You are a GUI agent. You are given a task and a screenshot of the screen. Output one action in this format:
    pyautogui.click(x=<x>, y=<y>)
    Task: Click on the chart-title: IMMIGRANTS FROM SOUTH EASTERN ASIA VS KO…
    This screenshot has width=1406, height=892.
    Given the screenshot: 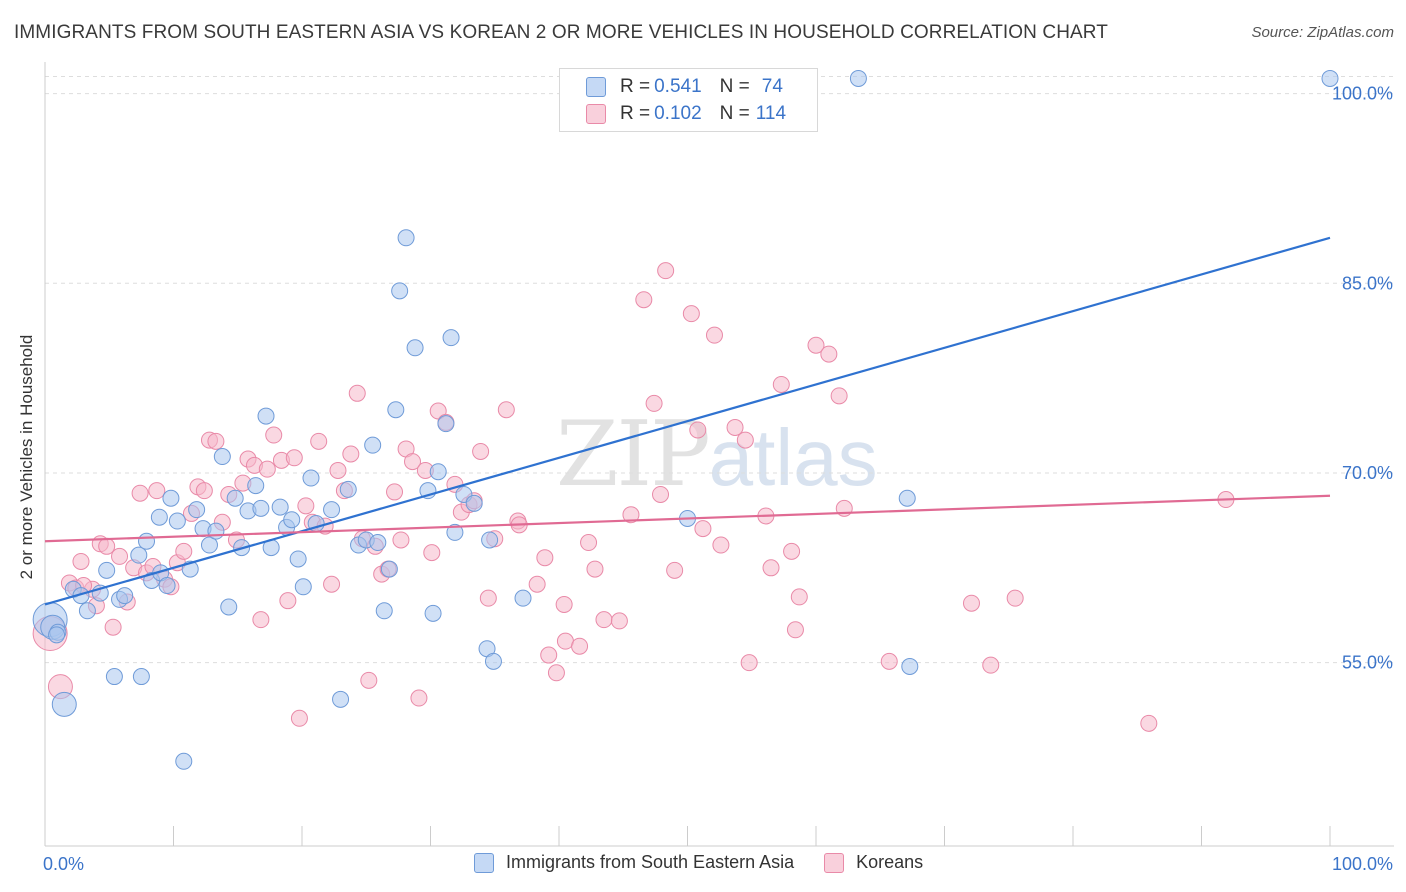 What is the action you would take?
    pyautogui.click(x=561, y=32)
    